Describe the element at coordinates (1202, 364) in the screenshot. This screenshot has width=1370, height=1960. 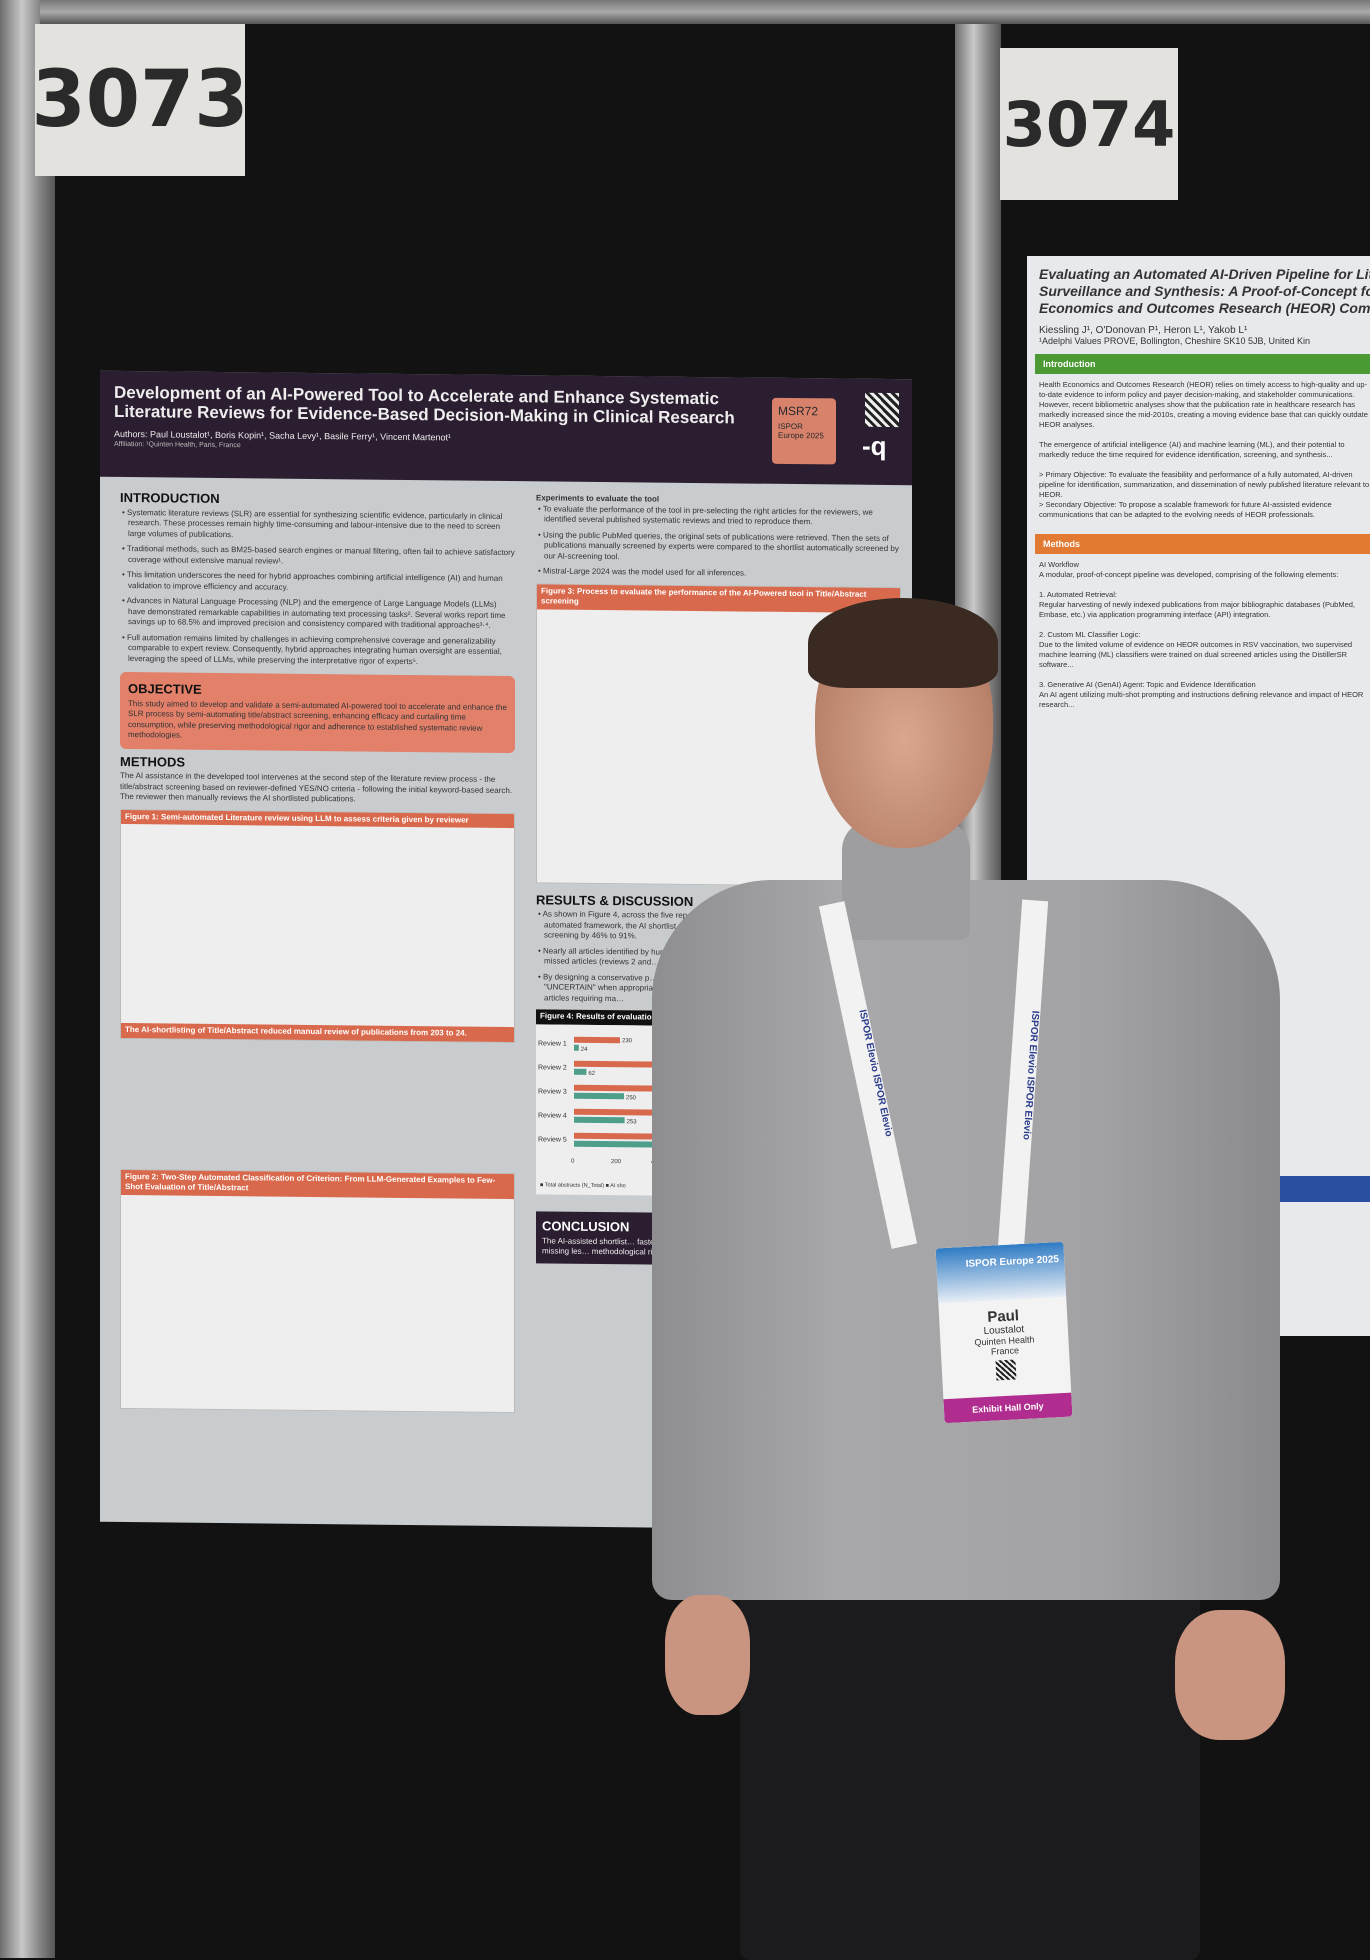
I see `right-intro-heading: Introduction` at that location.